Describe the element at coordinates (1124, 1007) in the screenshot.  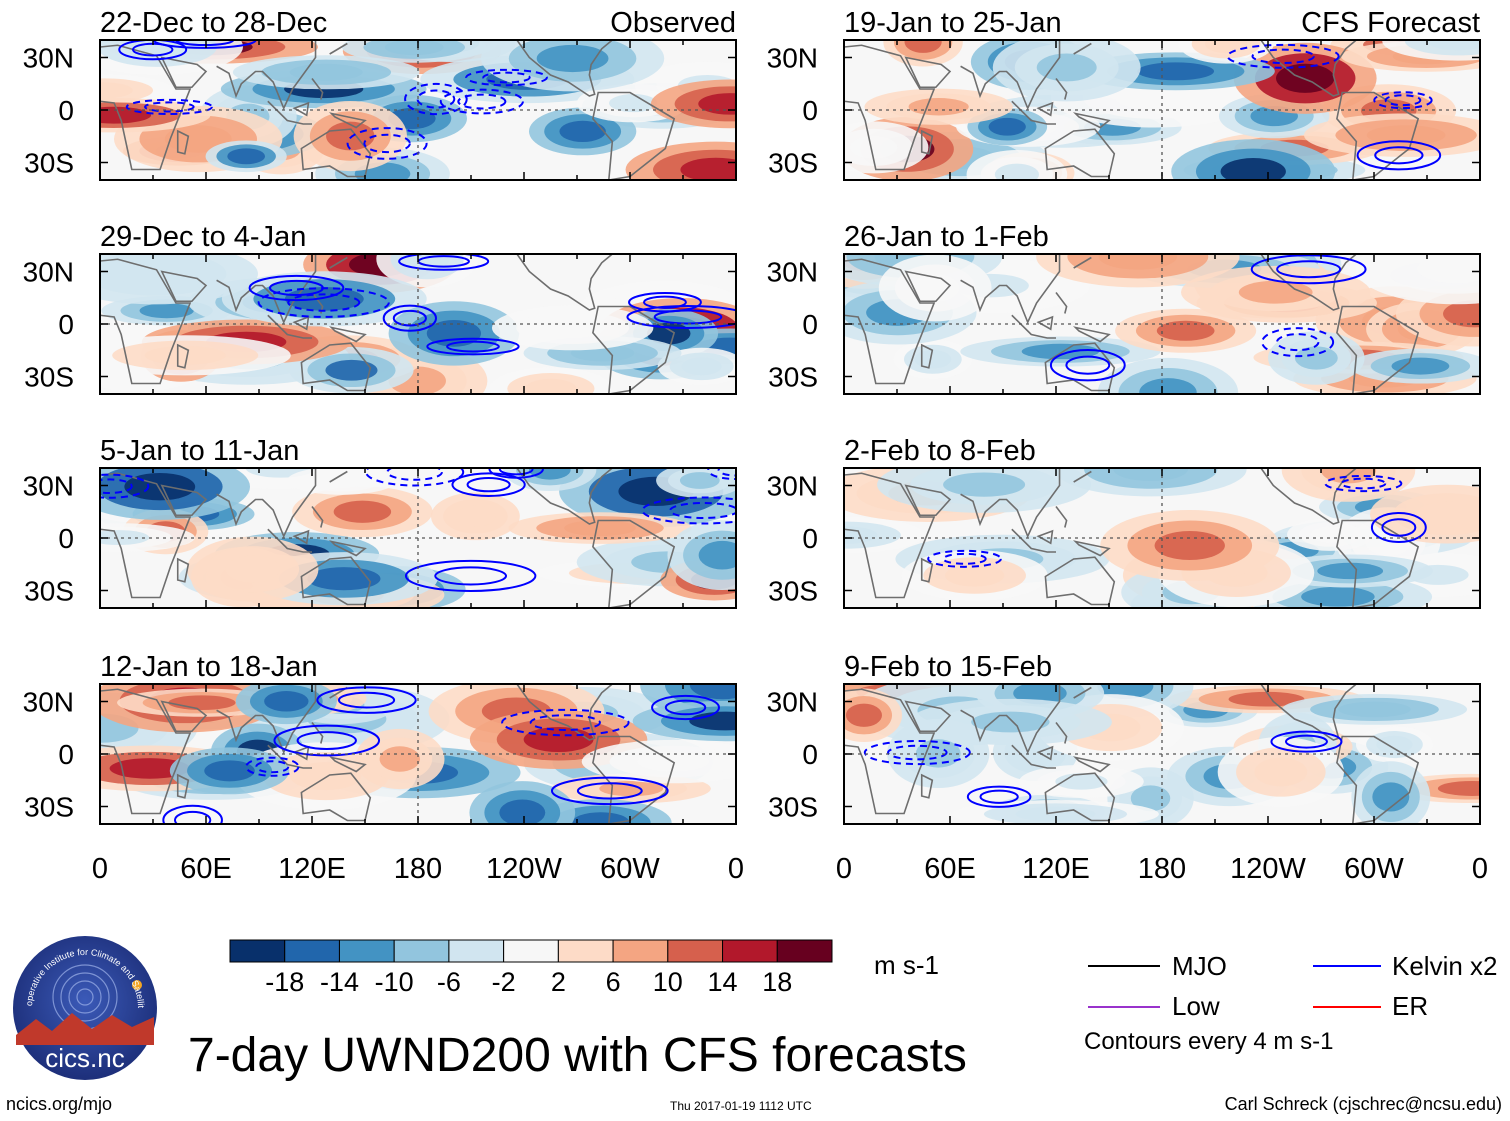
I see `legend-line-low` at that location.